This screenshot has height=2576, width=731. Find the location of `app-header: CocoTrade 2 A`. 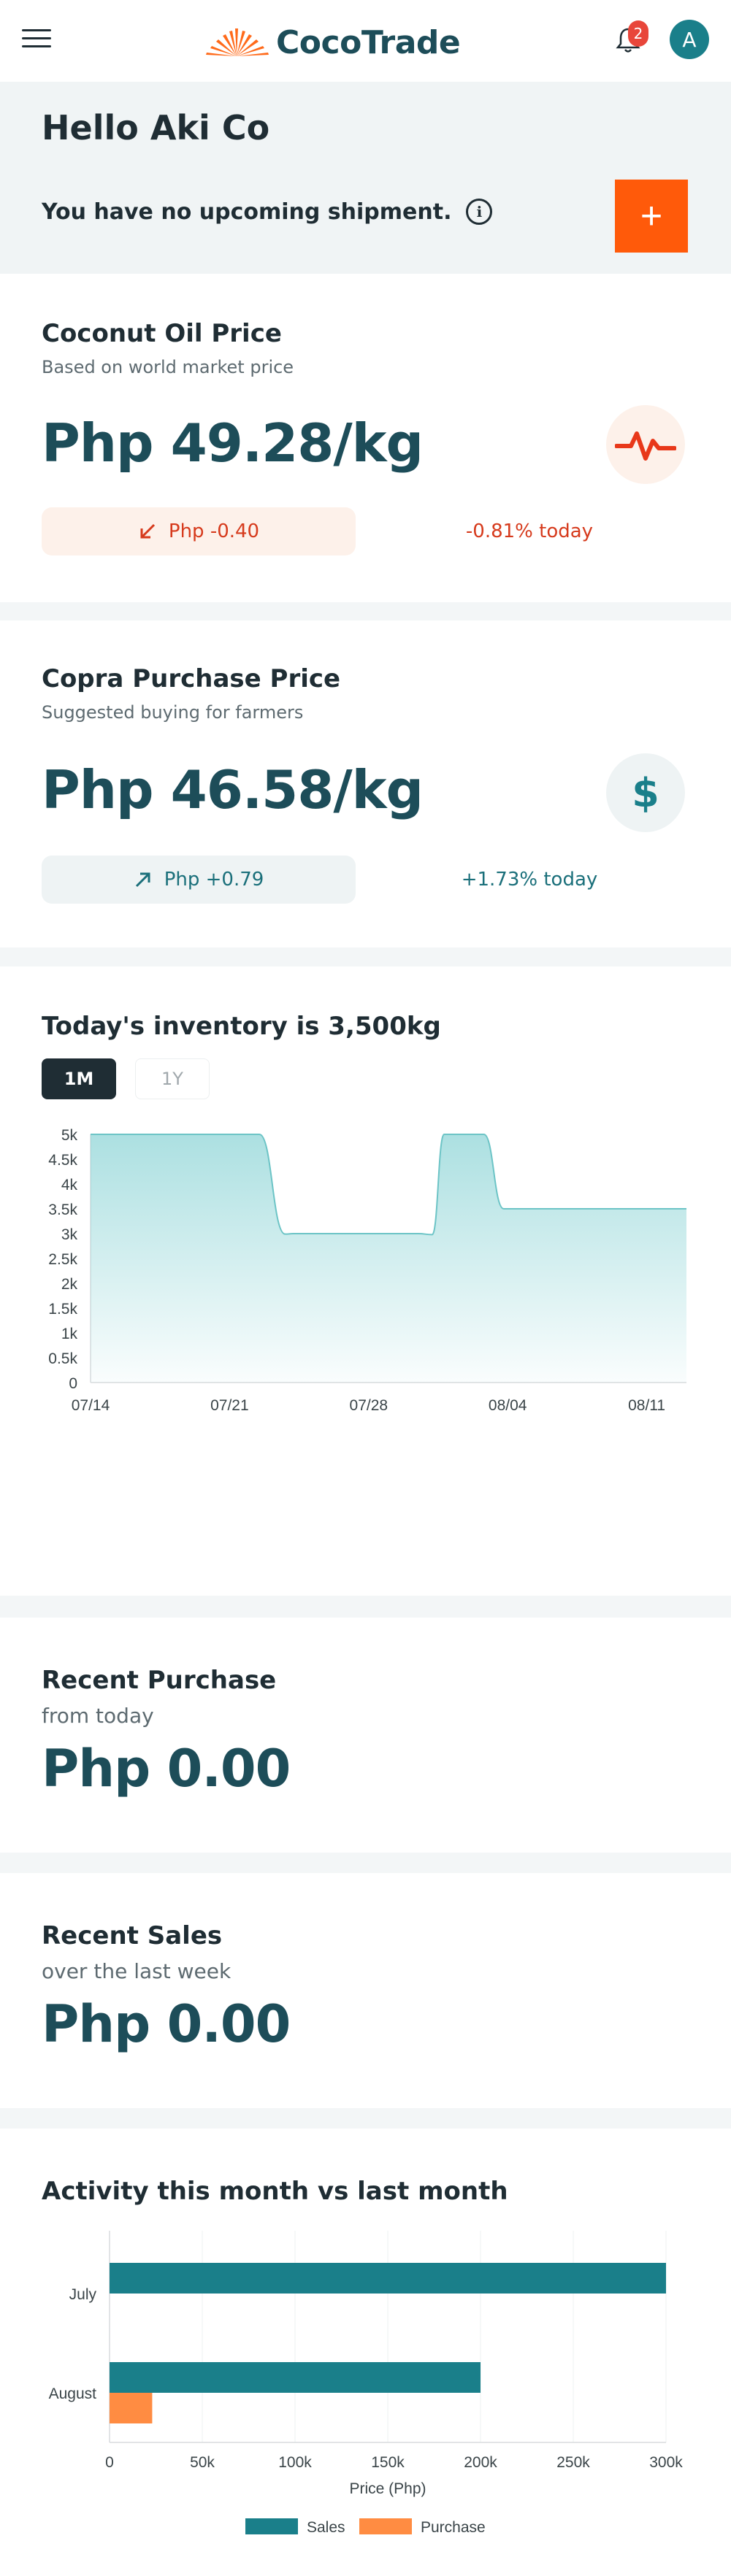

app-header: CocoTrade 2 A is located at coordinates (365, 41).